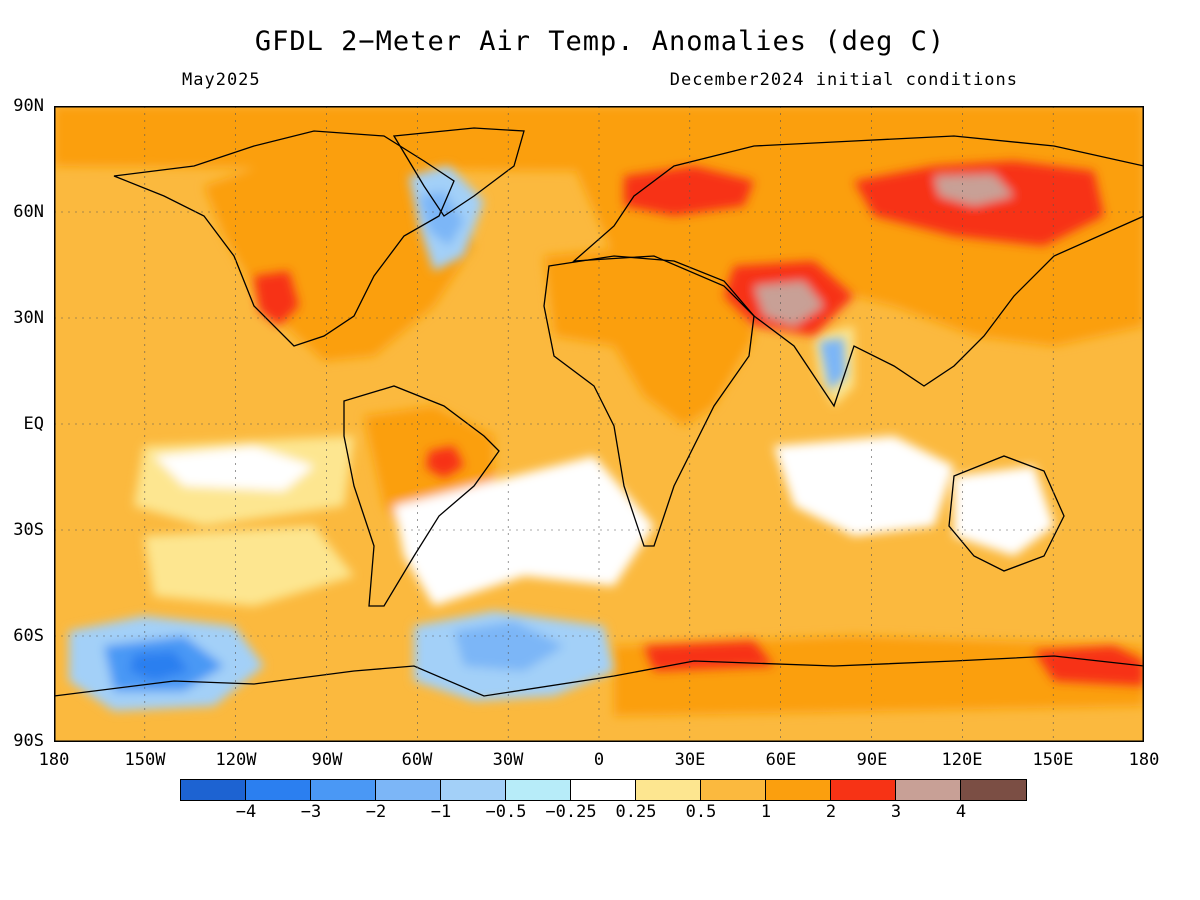  What do you see at coordinates (864, 486) in the screenshot?
I see `indian-ocean-neutral-region` at bounding box center [864, 486].